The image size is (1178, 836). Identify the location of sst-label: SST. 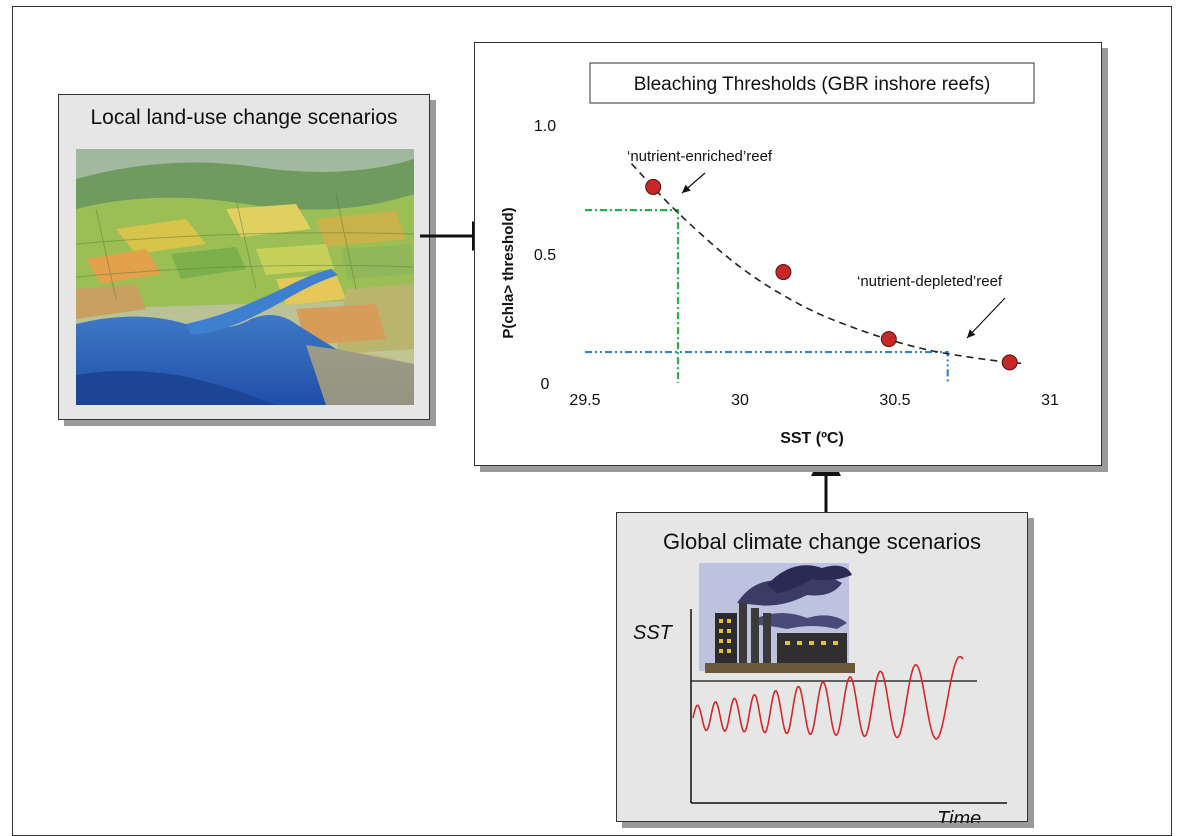
(653, 633).